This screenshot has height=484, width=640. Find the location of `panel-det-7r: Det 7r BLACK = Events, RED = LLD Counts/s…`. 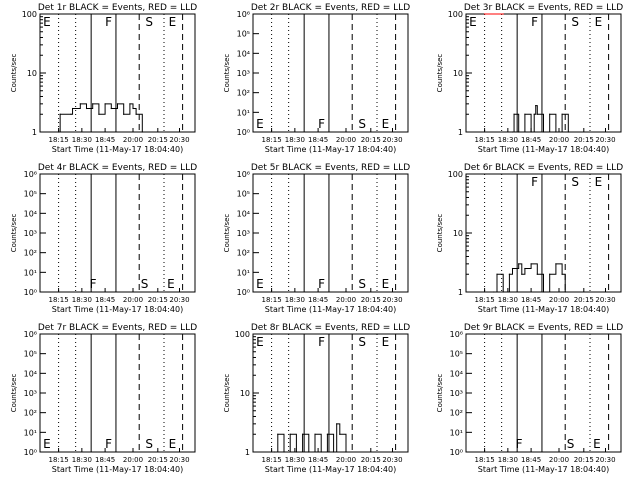

panel-det-7r: Det 7r BLACK = Events, RED = LLD Counts/s… is located at coordinates (103, 398).